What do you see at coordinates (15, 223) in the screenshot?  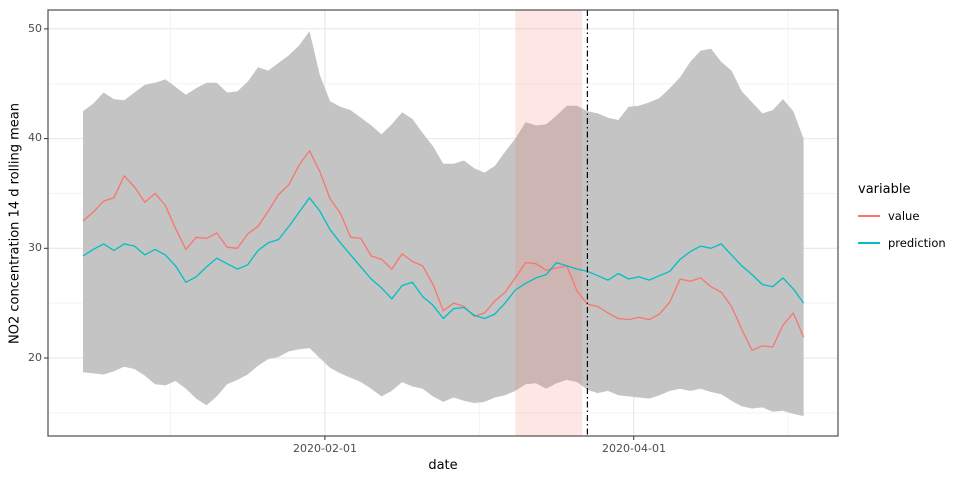 I see `y-axis-title: NO2 concentration 14 d rolling mean` at bounding box center [15, 223].